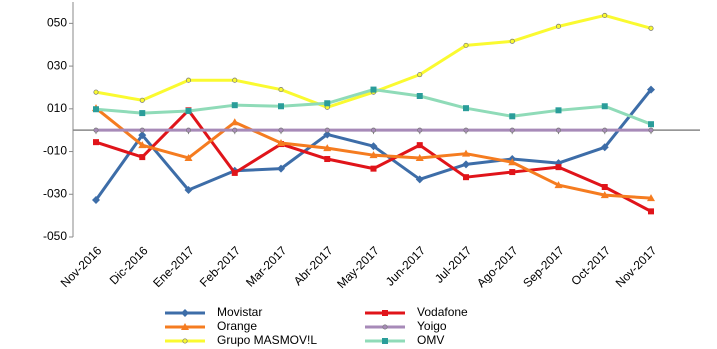  What do you see at coordinates (57, 23) in the screenshot?
I see `y-tick-label: 050` at bounding box center [57, 23].